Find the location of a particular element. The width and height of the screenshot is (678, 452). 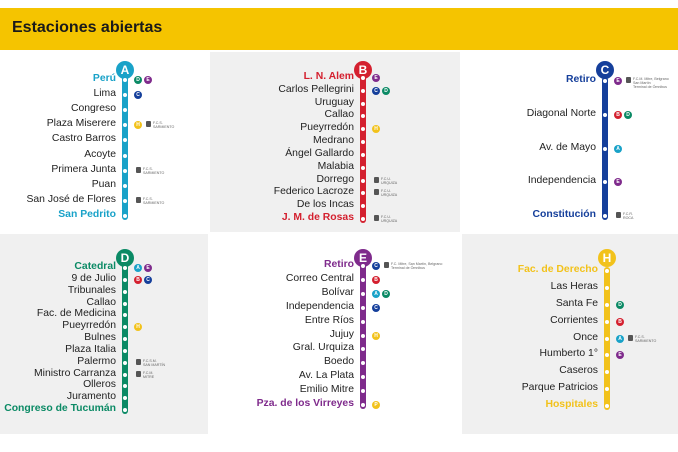

station-name: Parque Patricios is located at coordinates (559, 388).